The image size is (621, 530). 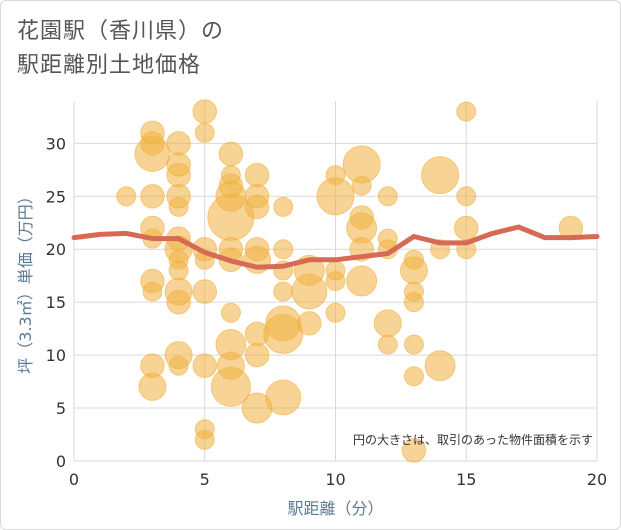 I want to click on y-tick-label: 20, so click(x=56, y=249).